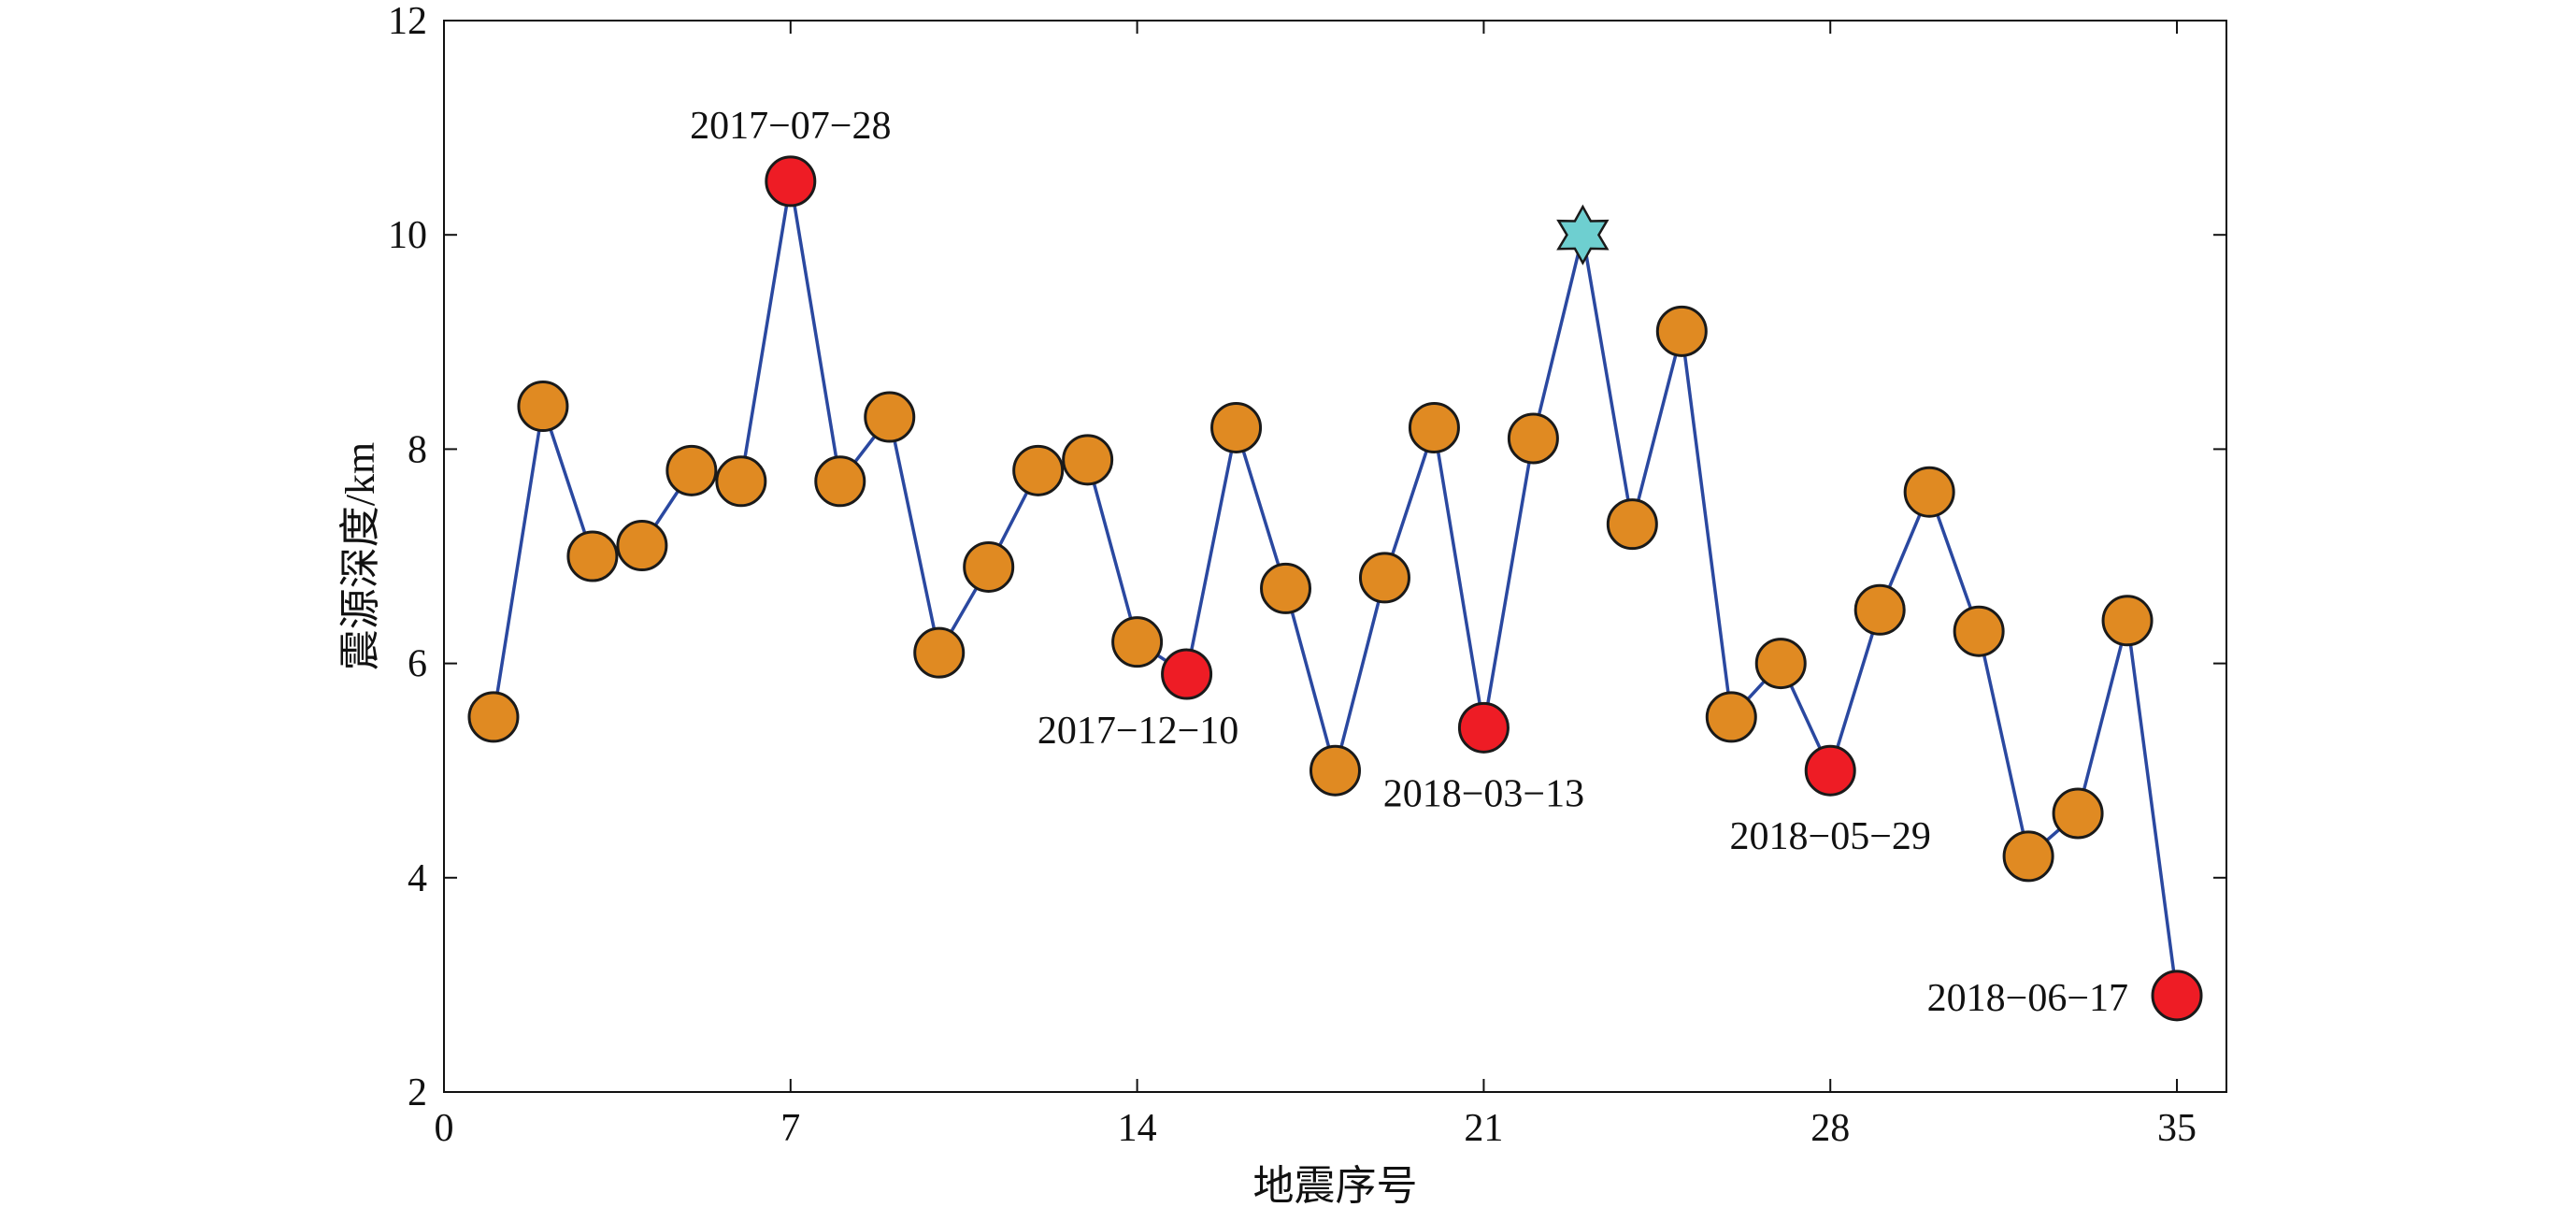 The width and height of the screenshot is (2576, 1207). What do you see at coordinates (1483, 1128) in the screenshot?
I see `x-tick-label: 21` at bounding box center [1483, 1128].